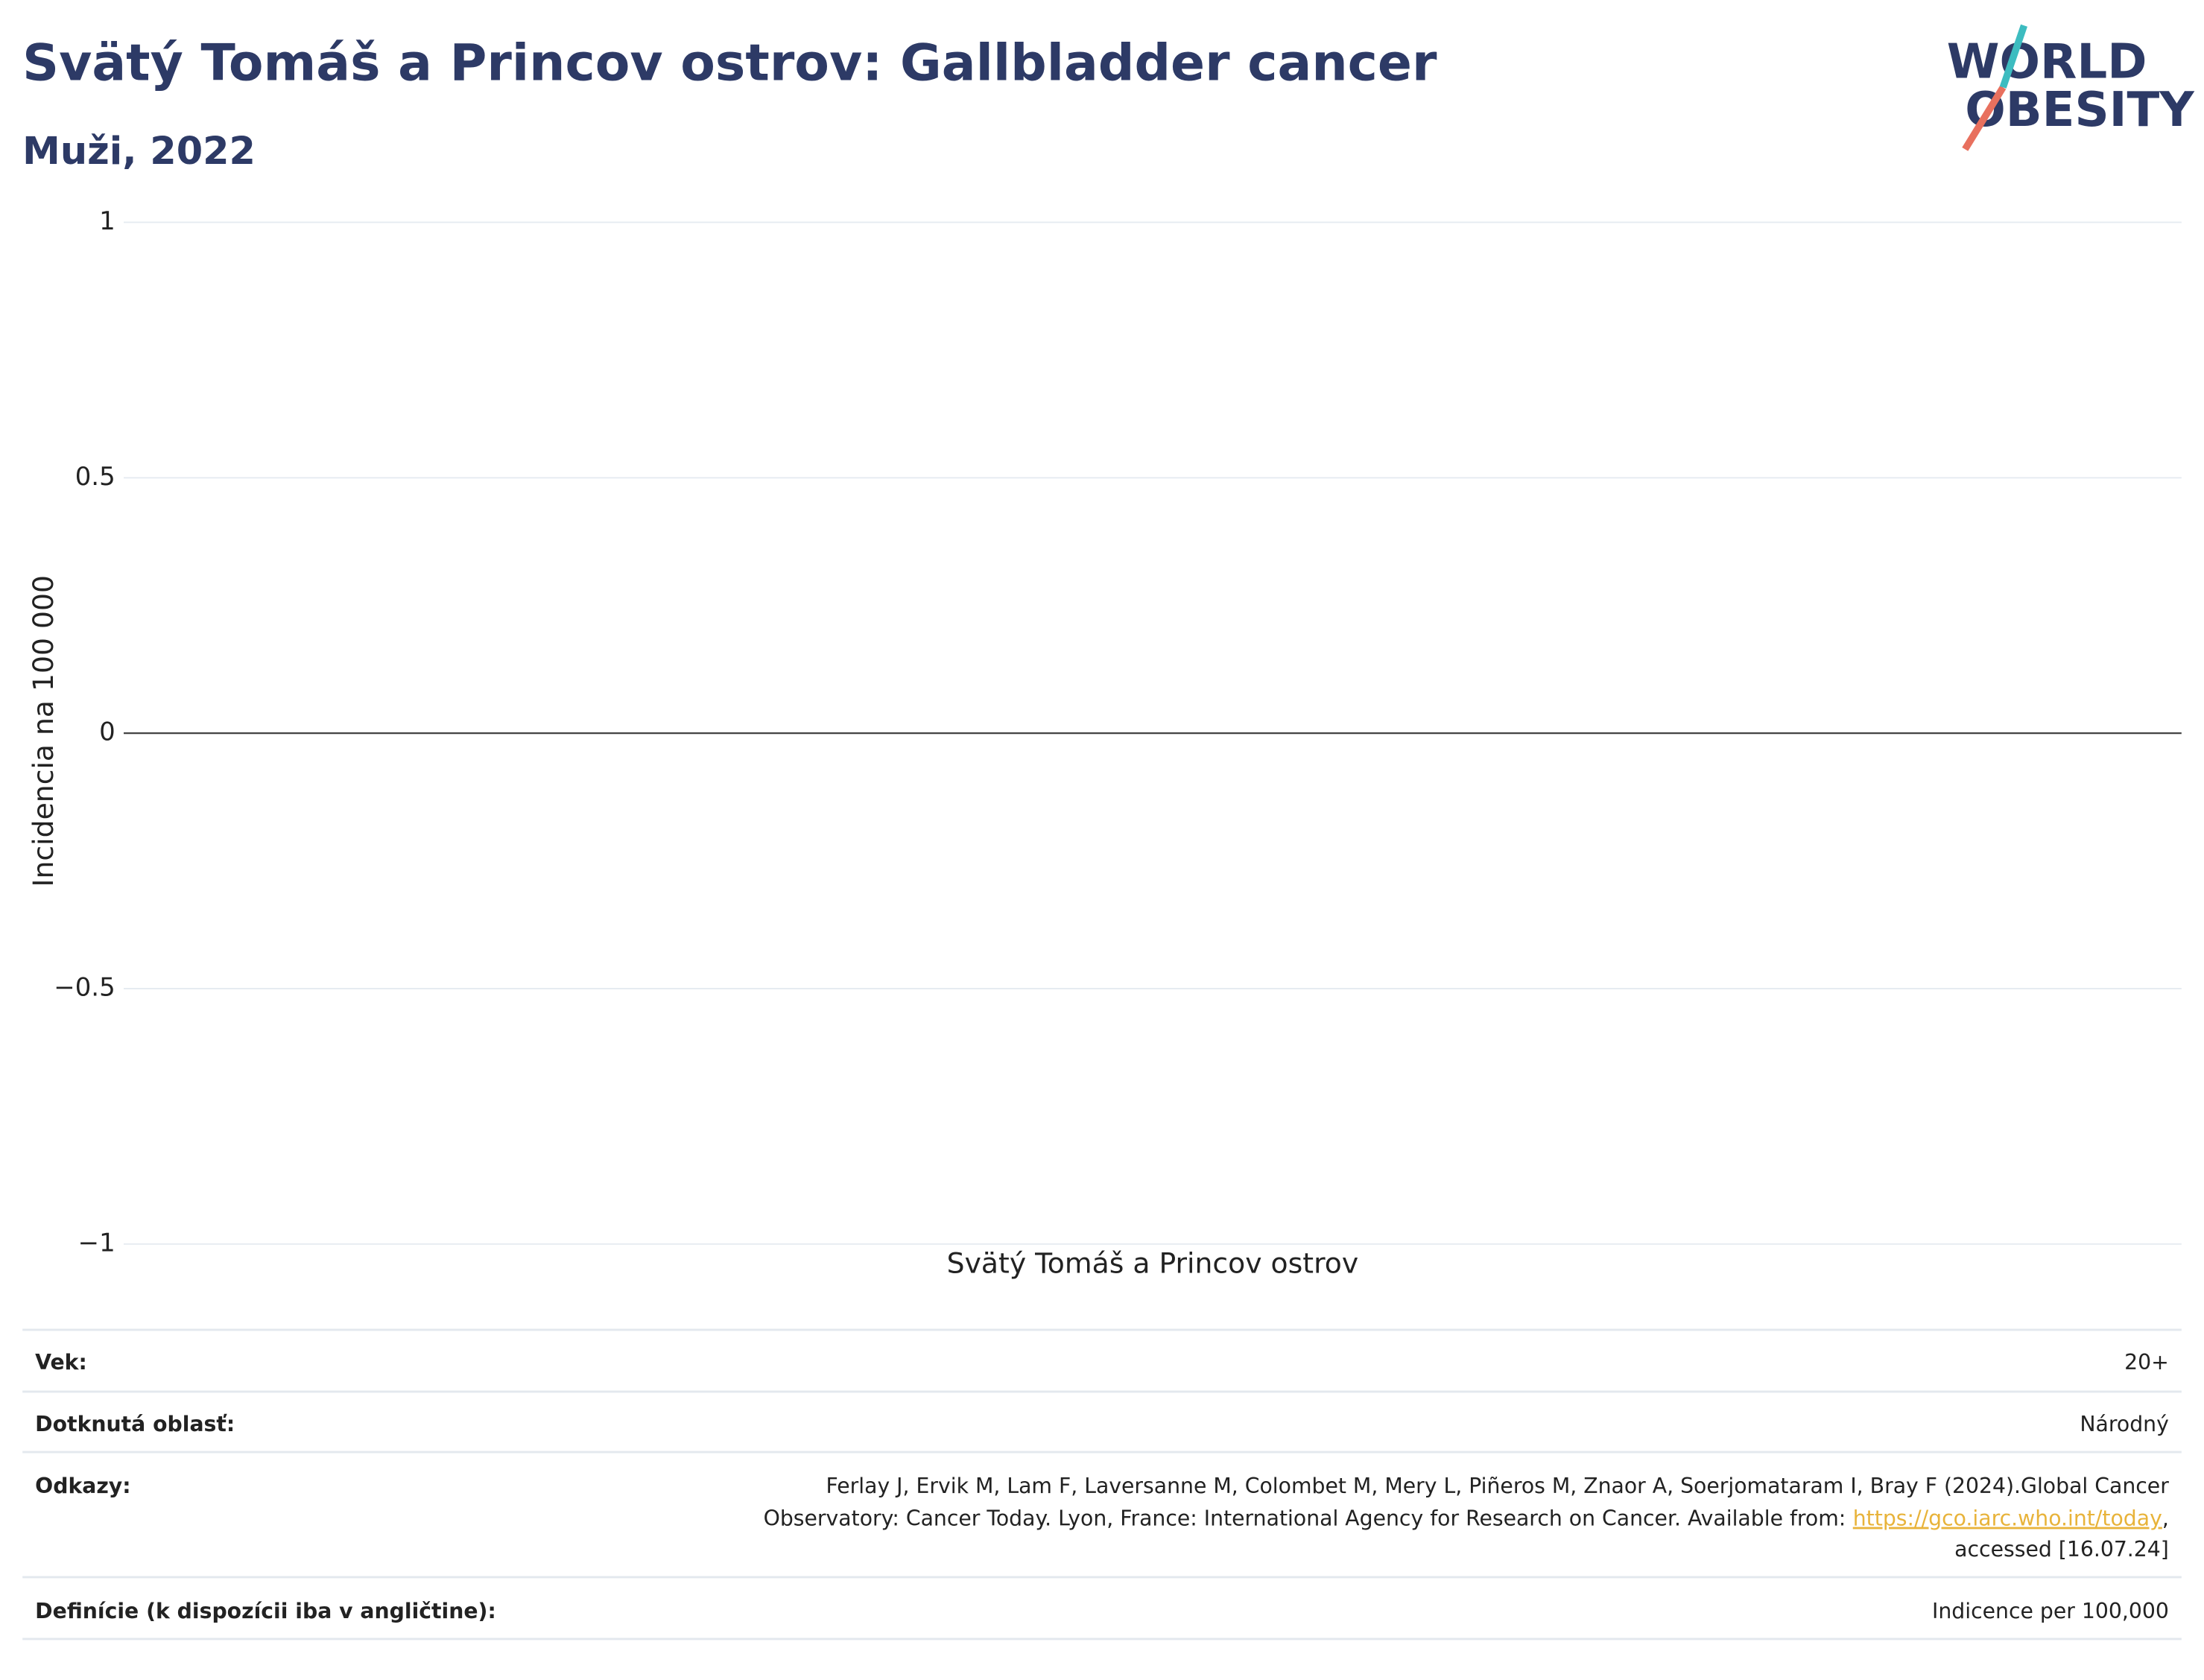 The width and height of the screenshot is (2204, 1680). I want to click on y-tick-label: 0, so click(107, 732).